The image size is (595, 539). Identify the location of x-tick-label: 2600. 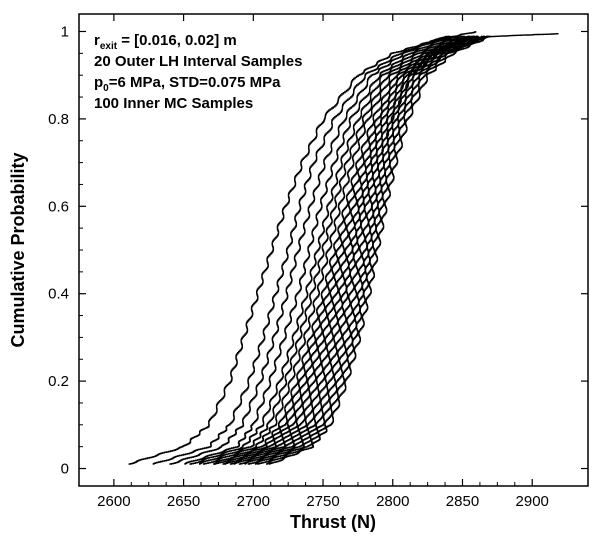
(113, 501).